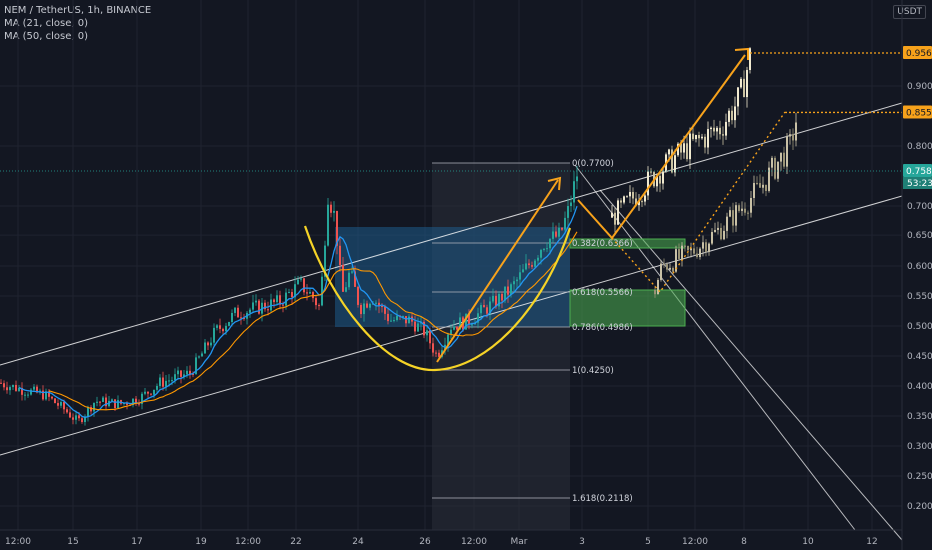 This screenshot has width=932, height=550. Describe the element at coordinates (808, 542) in the screenshot. I see `time-tick-label: 10` at that location.